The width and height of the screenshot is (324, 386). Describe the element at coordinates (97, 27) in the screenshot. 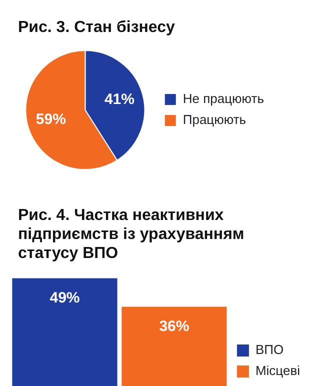

I see `chart-title: Рис. 3. Стан бізнесу` at that location.